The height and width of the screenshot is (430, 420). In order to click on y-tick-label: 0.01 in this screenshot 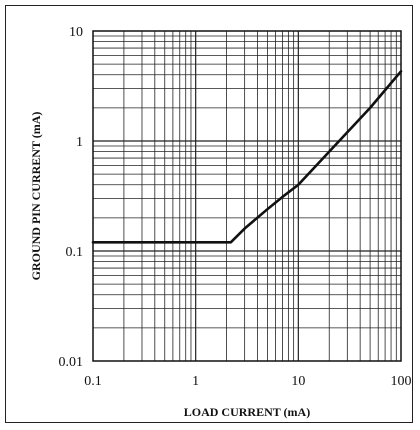, I will do `click(71, 362)`.